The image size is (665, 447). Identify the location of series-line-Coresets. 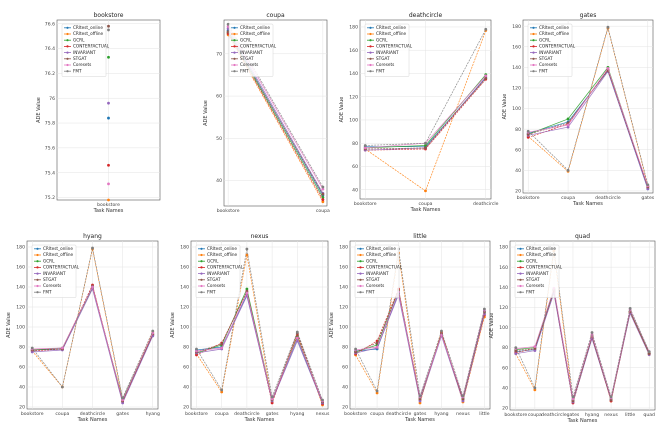
(259, 346).